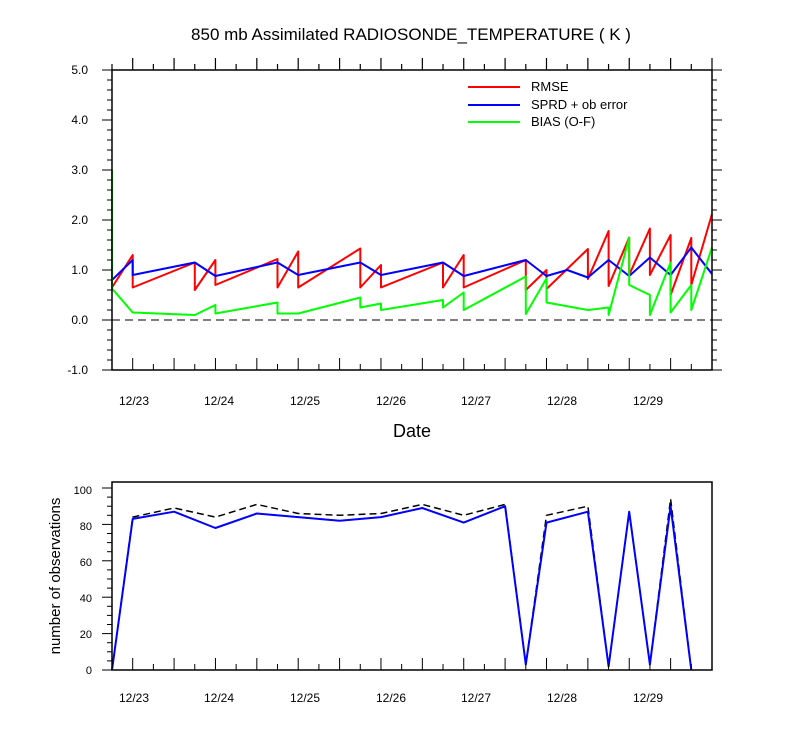 The height and width of the screenshot is (750, 800). Describe the element at coordinates (83, 491) in the screenshot. I see `y-tick-label: 100` at that location.